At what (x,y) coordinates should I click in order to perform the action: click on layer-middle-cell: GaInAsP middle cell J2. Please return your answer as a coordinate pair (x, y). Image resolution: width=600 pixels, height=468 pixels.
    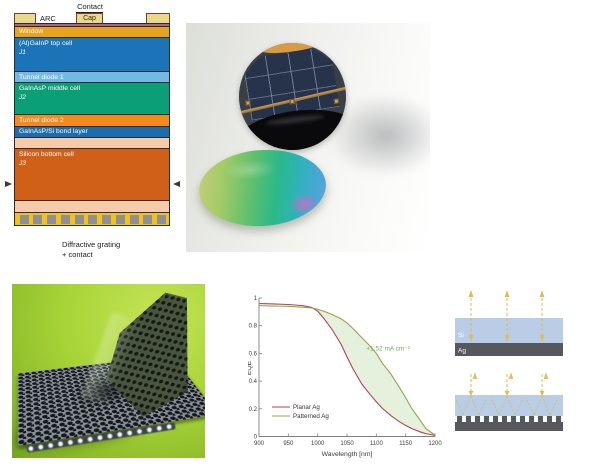
    Looking at the image, I should click on (92, 98).